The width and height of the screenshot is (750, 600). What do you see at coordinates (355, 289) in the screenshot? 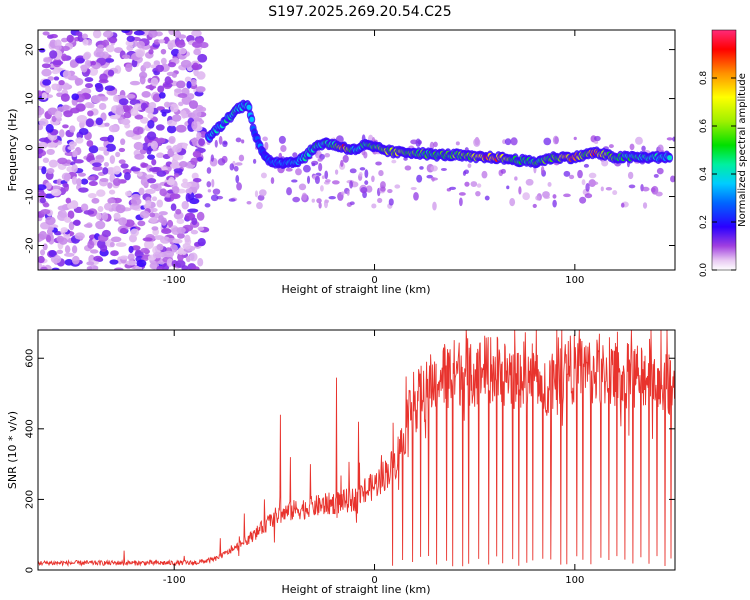
I see `spectrogram-xlabel: Height of straight line (km)` at bounding box center [355, 289].